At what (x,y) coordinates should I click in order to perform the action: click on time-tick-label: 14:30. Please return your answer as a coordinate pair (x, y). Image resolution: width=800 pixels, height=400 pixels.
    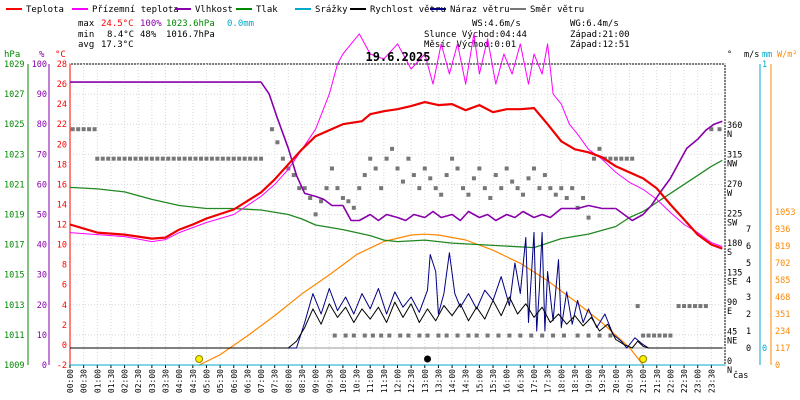
    Looking at the image, I should click on (466, 381).